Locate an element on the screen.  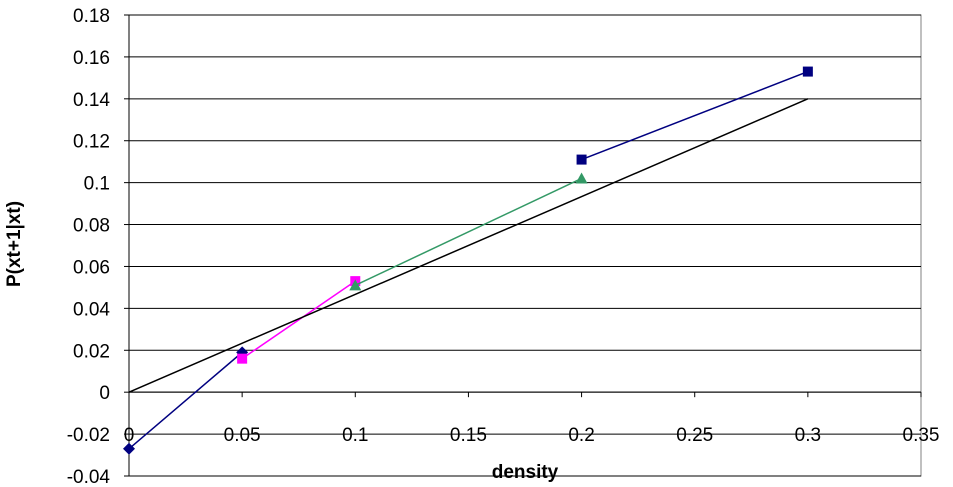
y-tick-label: 0.02 is located at coordinates (91, 351).